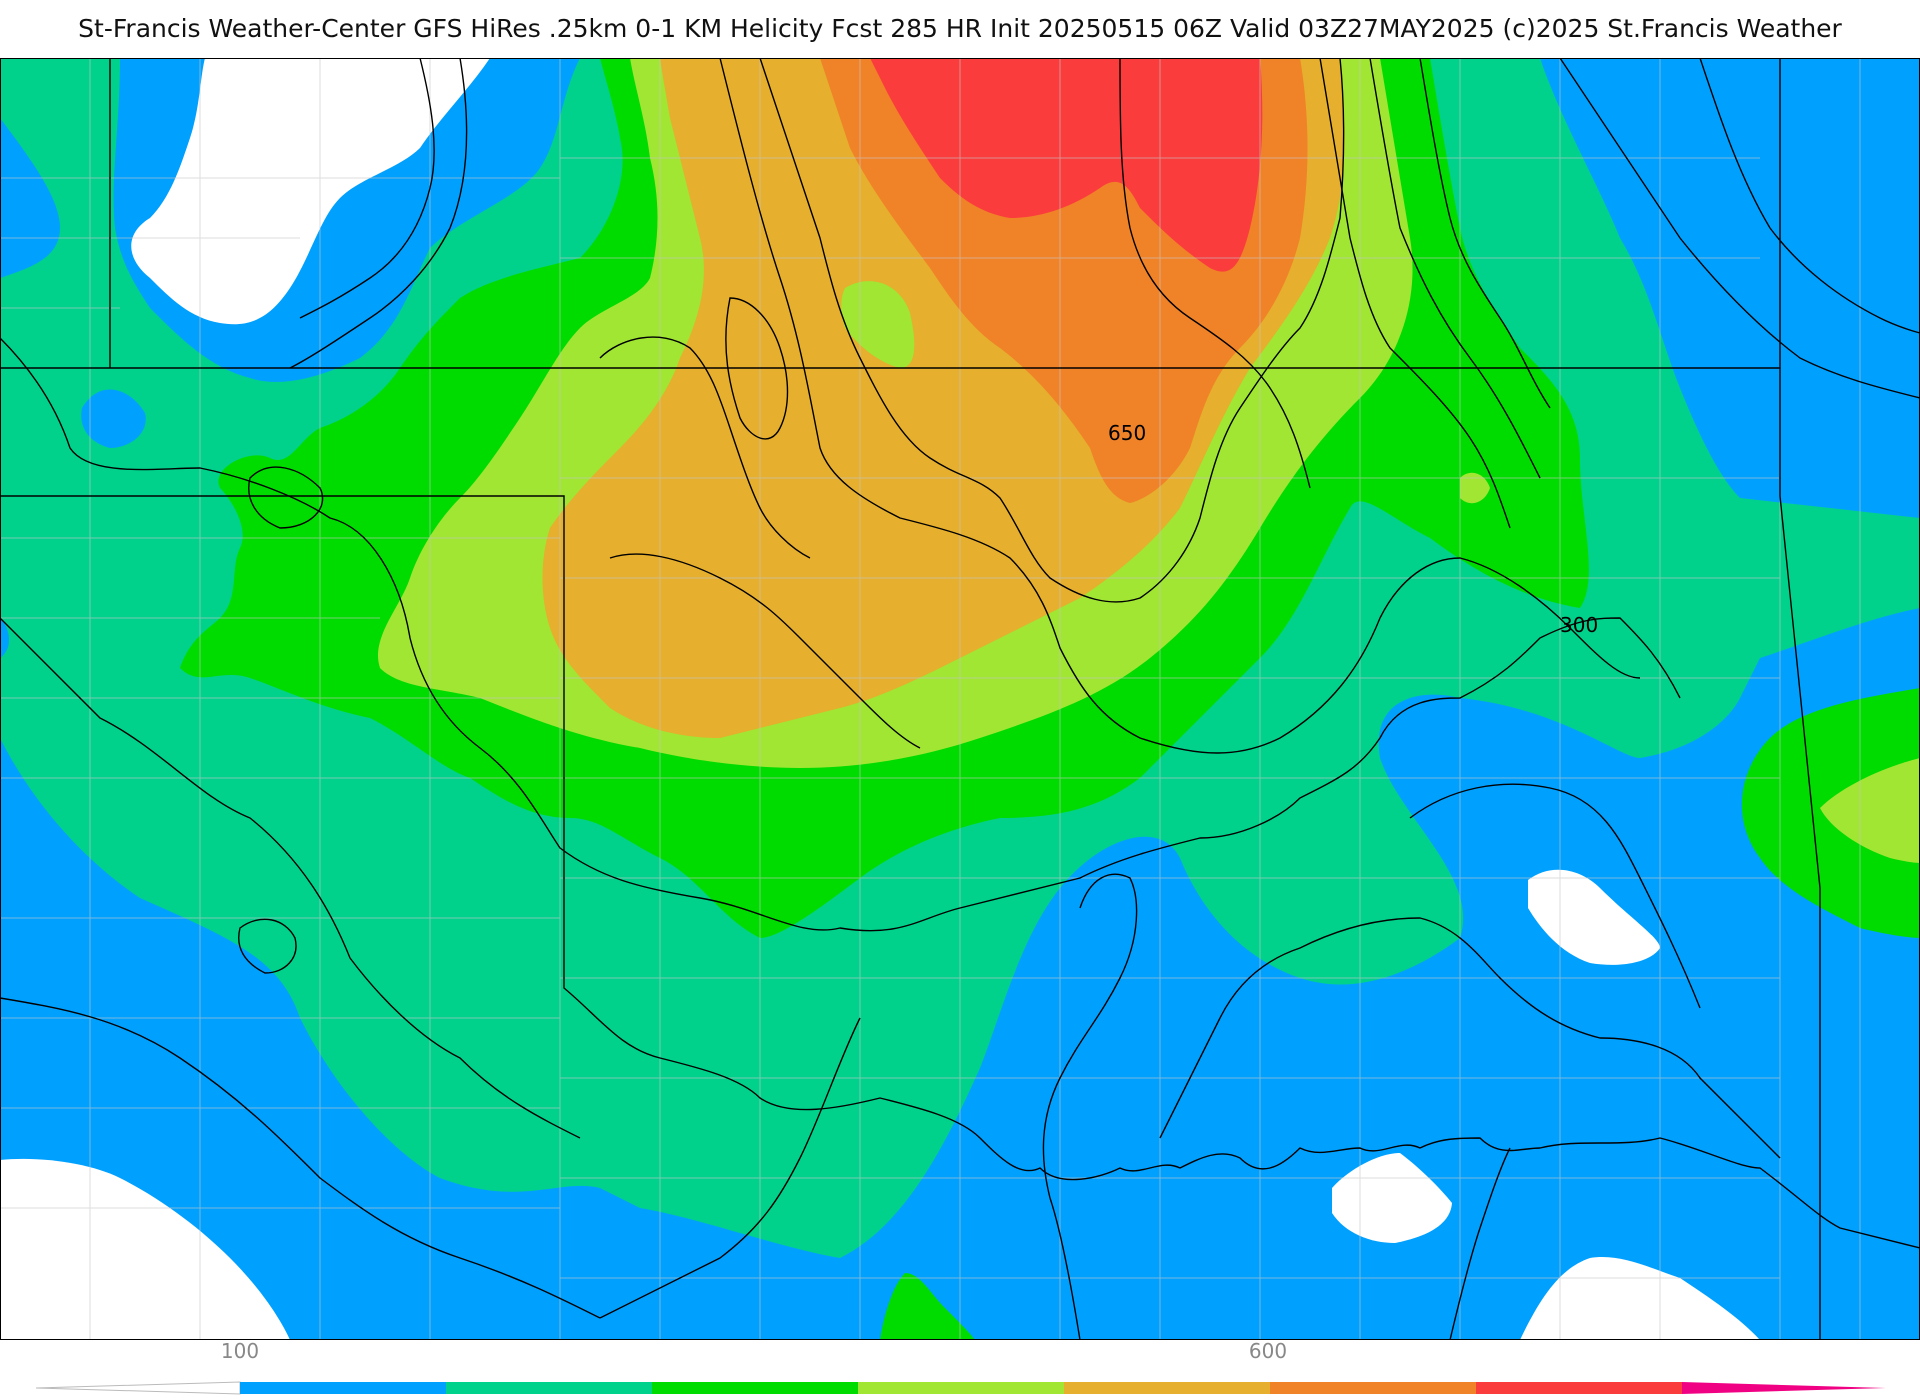 The image size is (1920, 1400). Describe the element at coordinates (1594, 917) in the screenshot. I see `under-100-east-blob` at that location.